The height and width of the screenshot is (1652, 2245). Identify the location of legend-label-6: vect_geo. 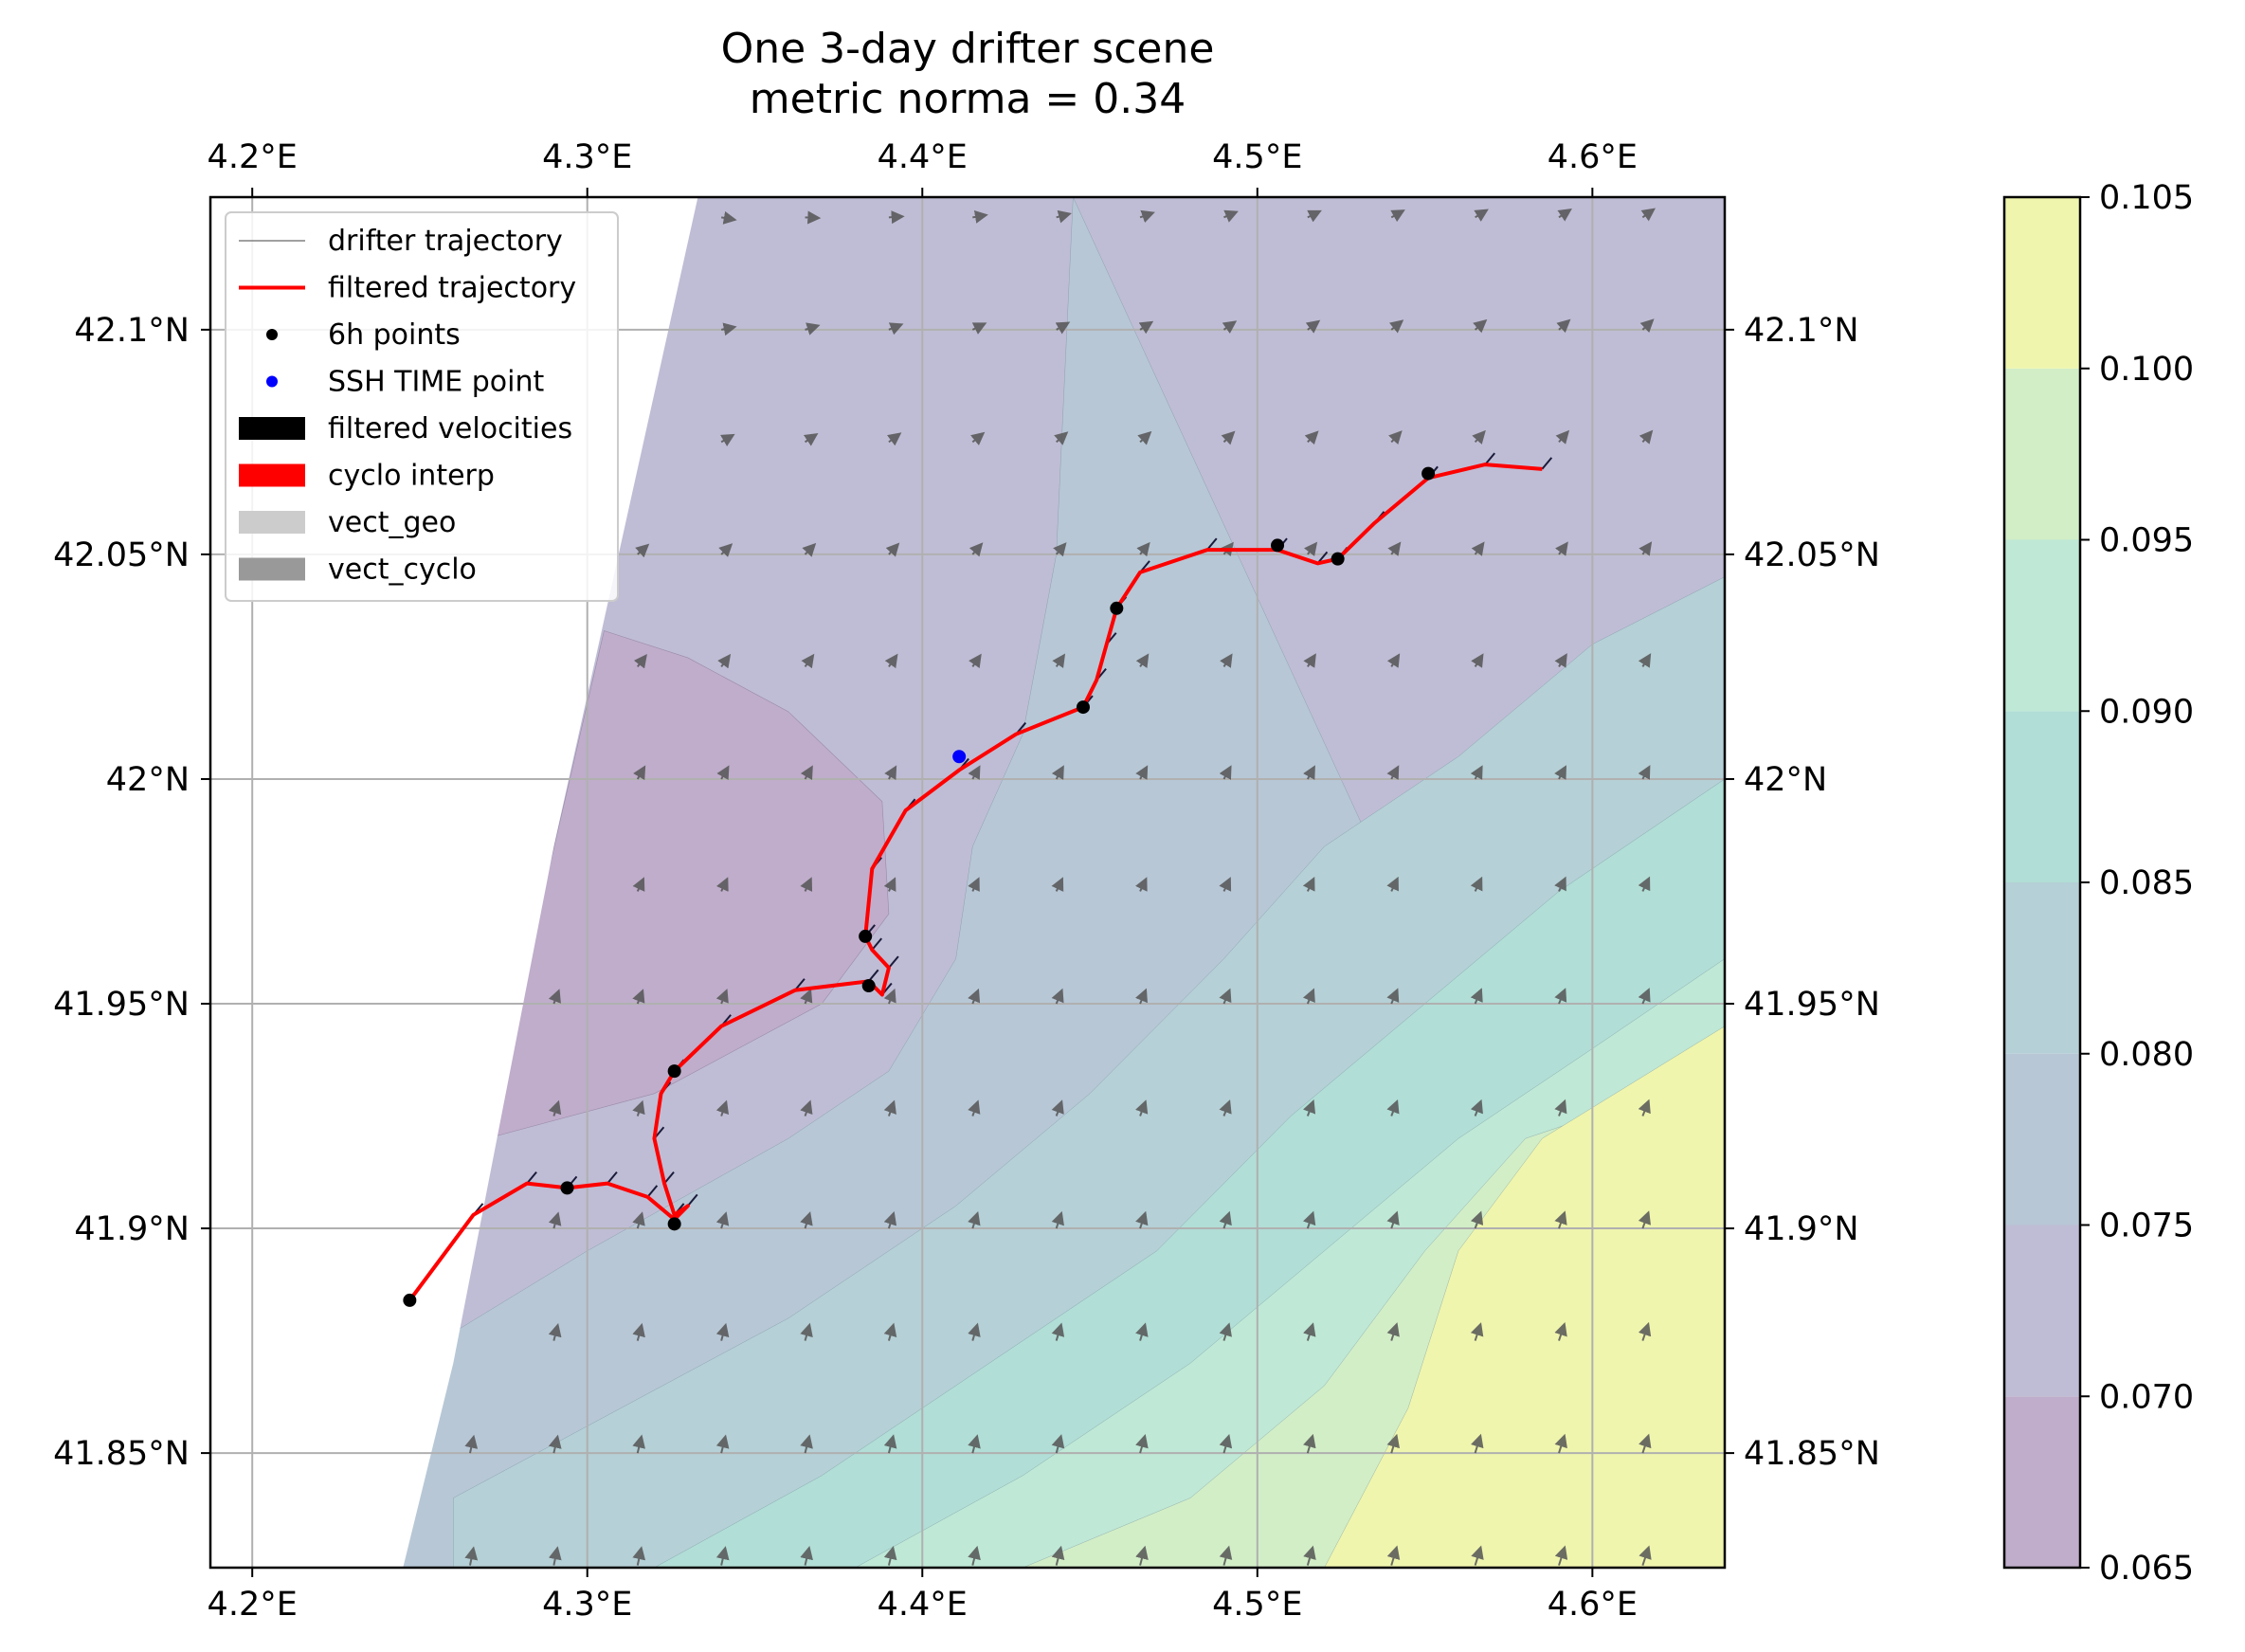
(392, 523).